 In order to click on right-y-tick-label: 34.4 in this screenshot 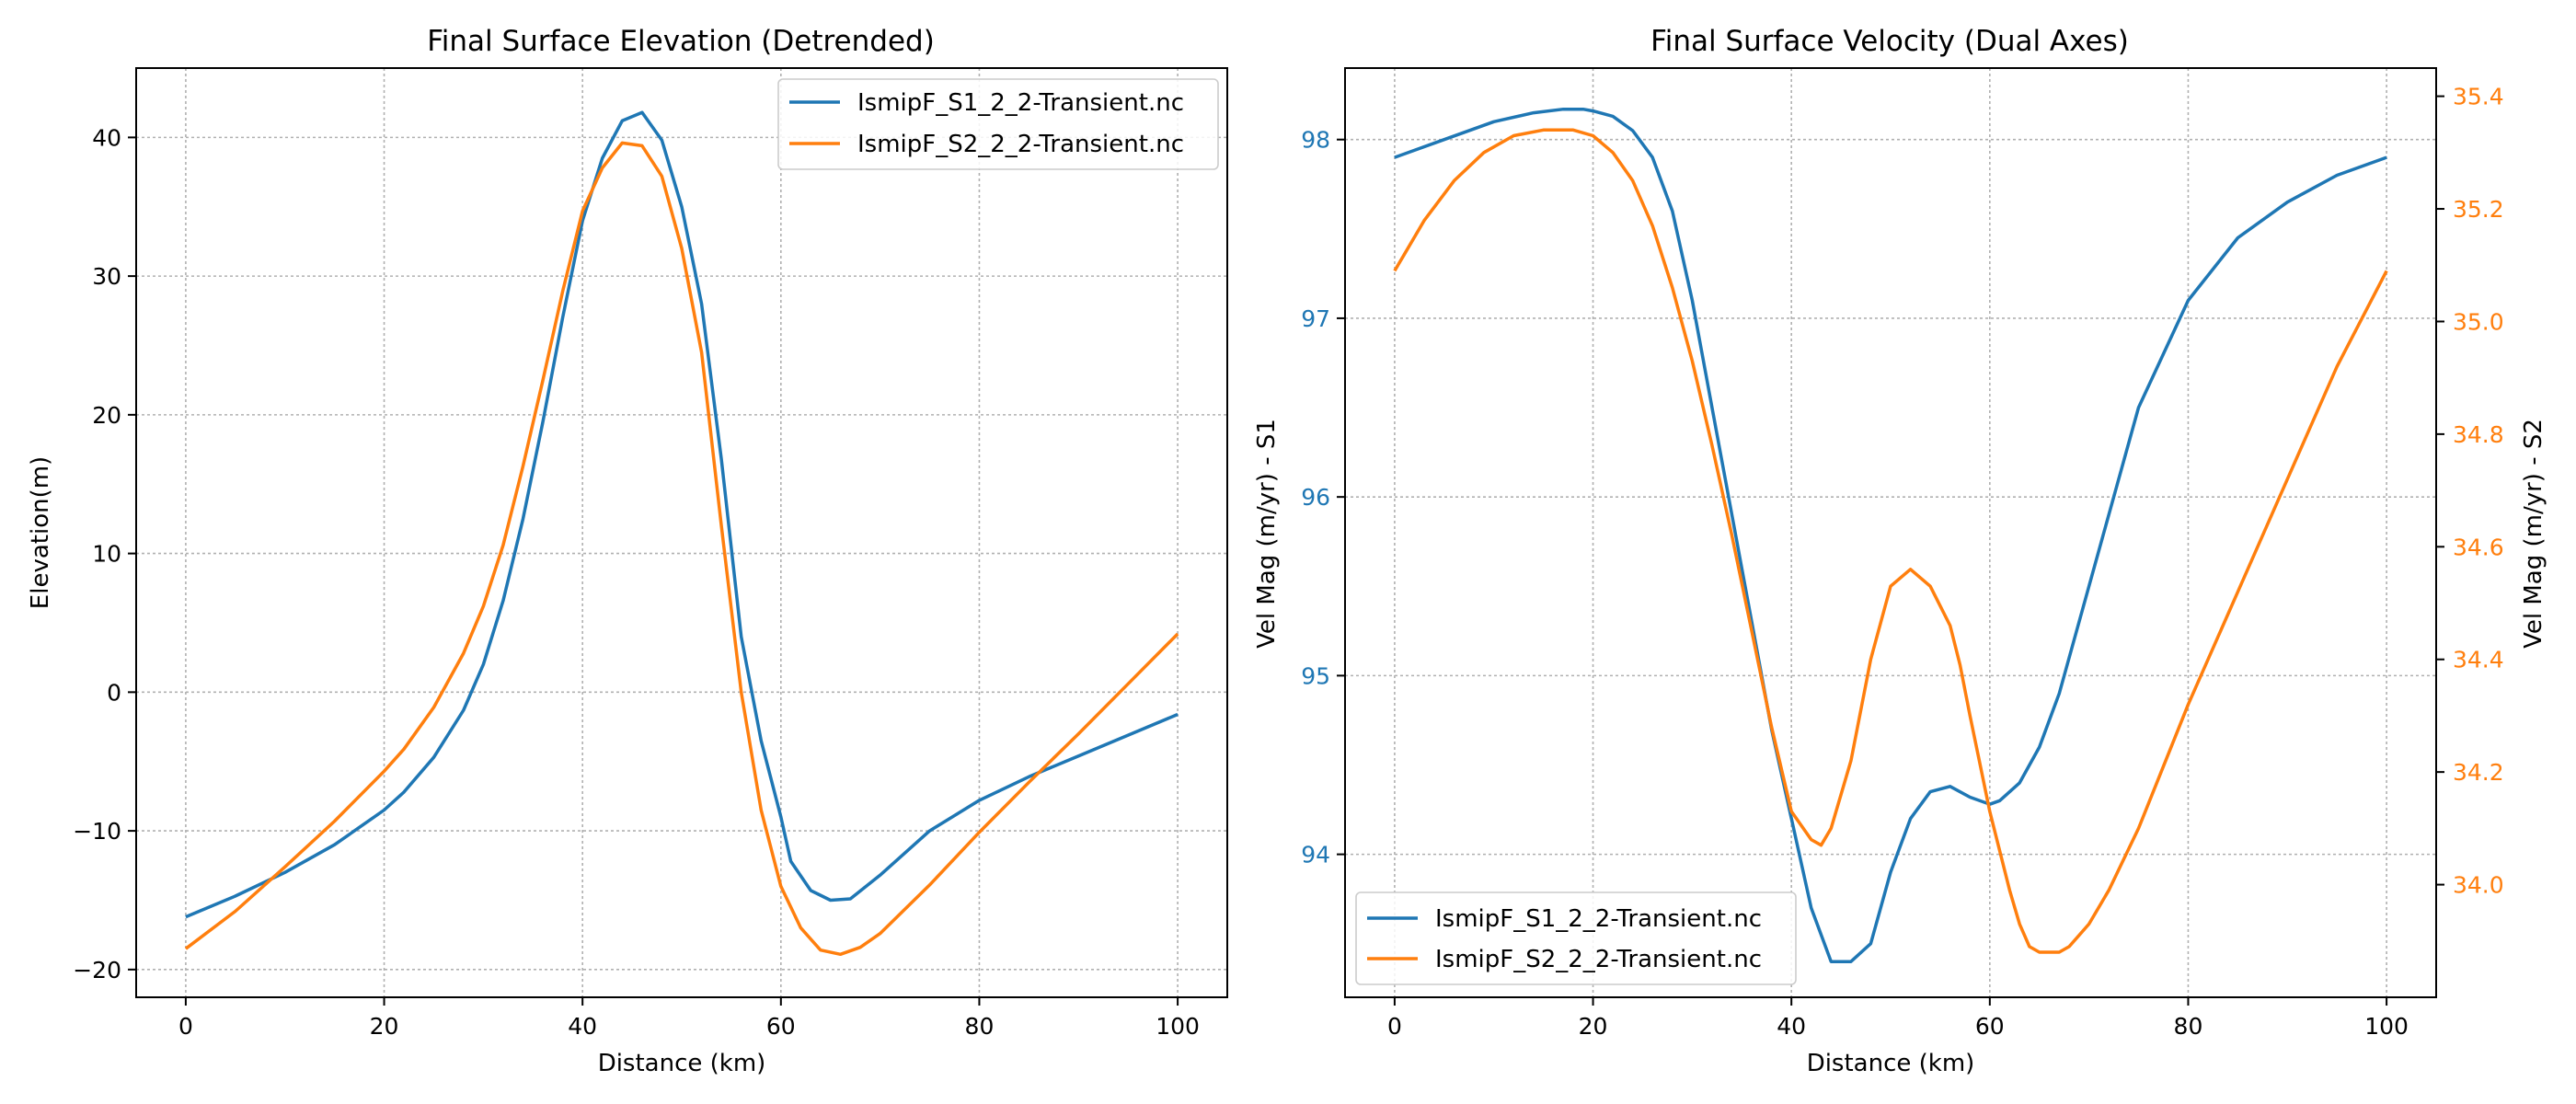, I will do `click(2478, 660)`.